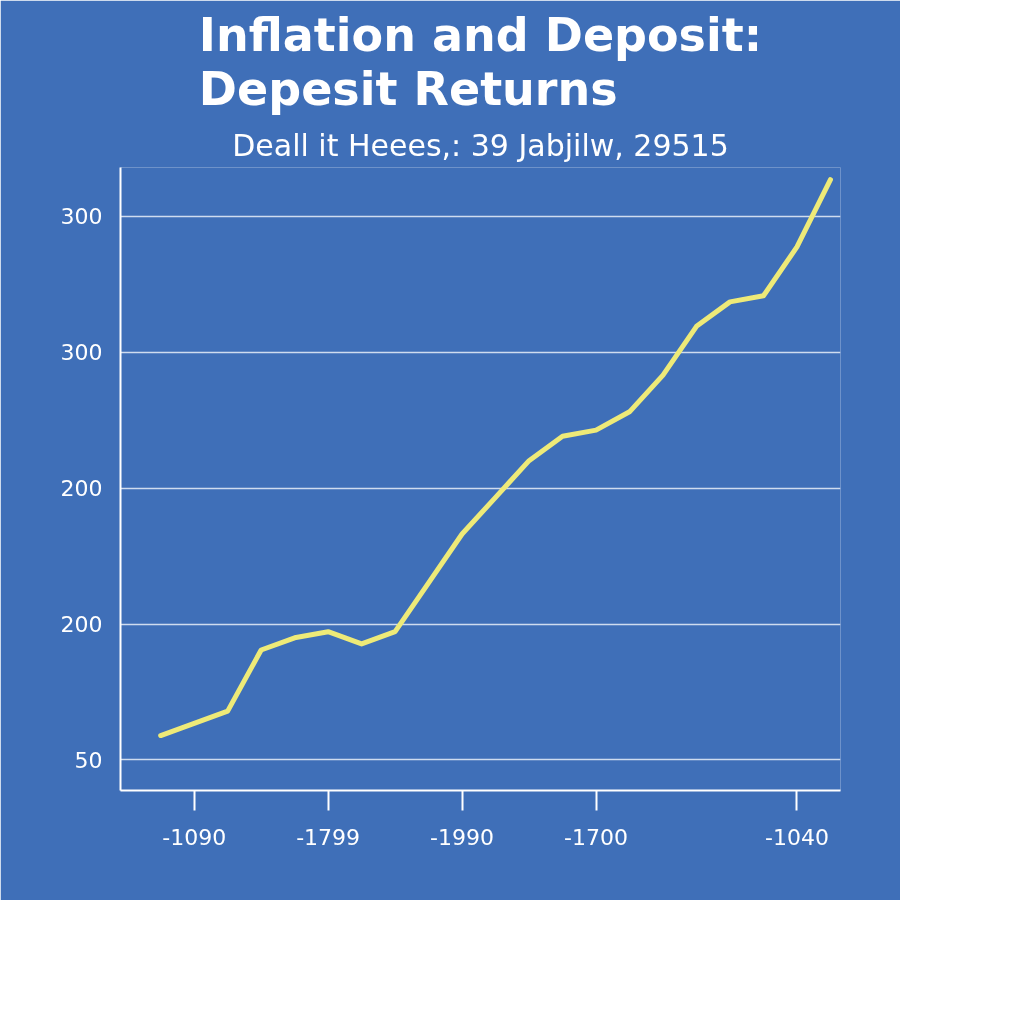  Describe the element at coordinates (328, 837) in the screenshot. I see `x-tick-label: -1799` at that location.